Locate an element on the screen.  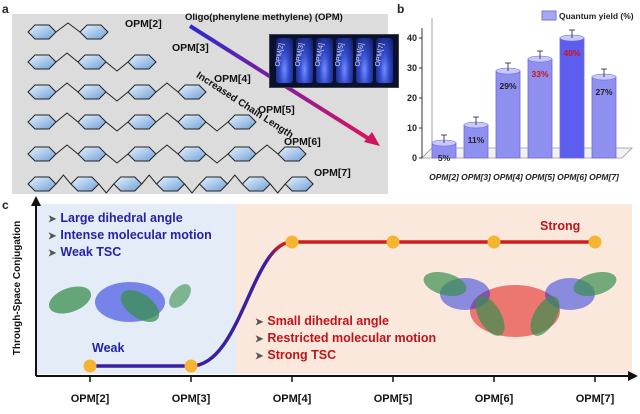
vial-label: OPM[4] is located at coordinates (320, 55).